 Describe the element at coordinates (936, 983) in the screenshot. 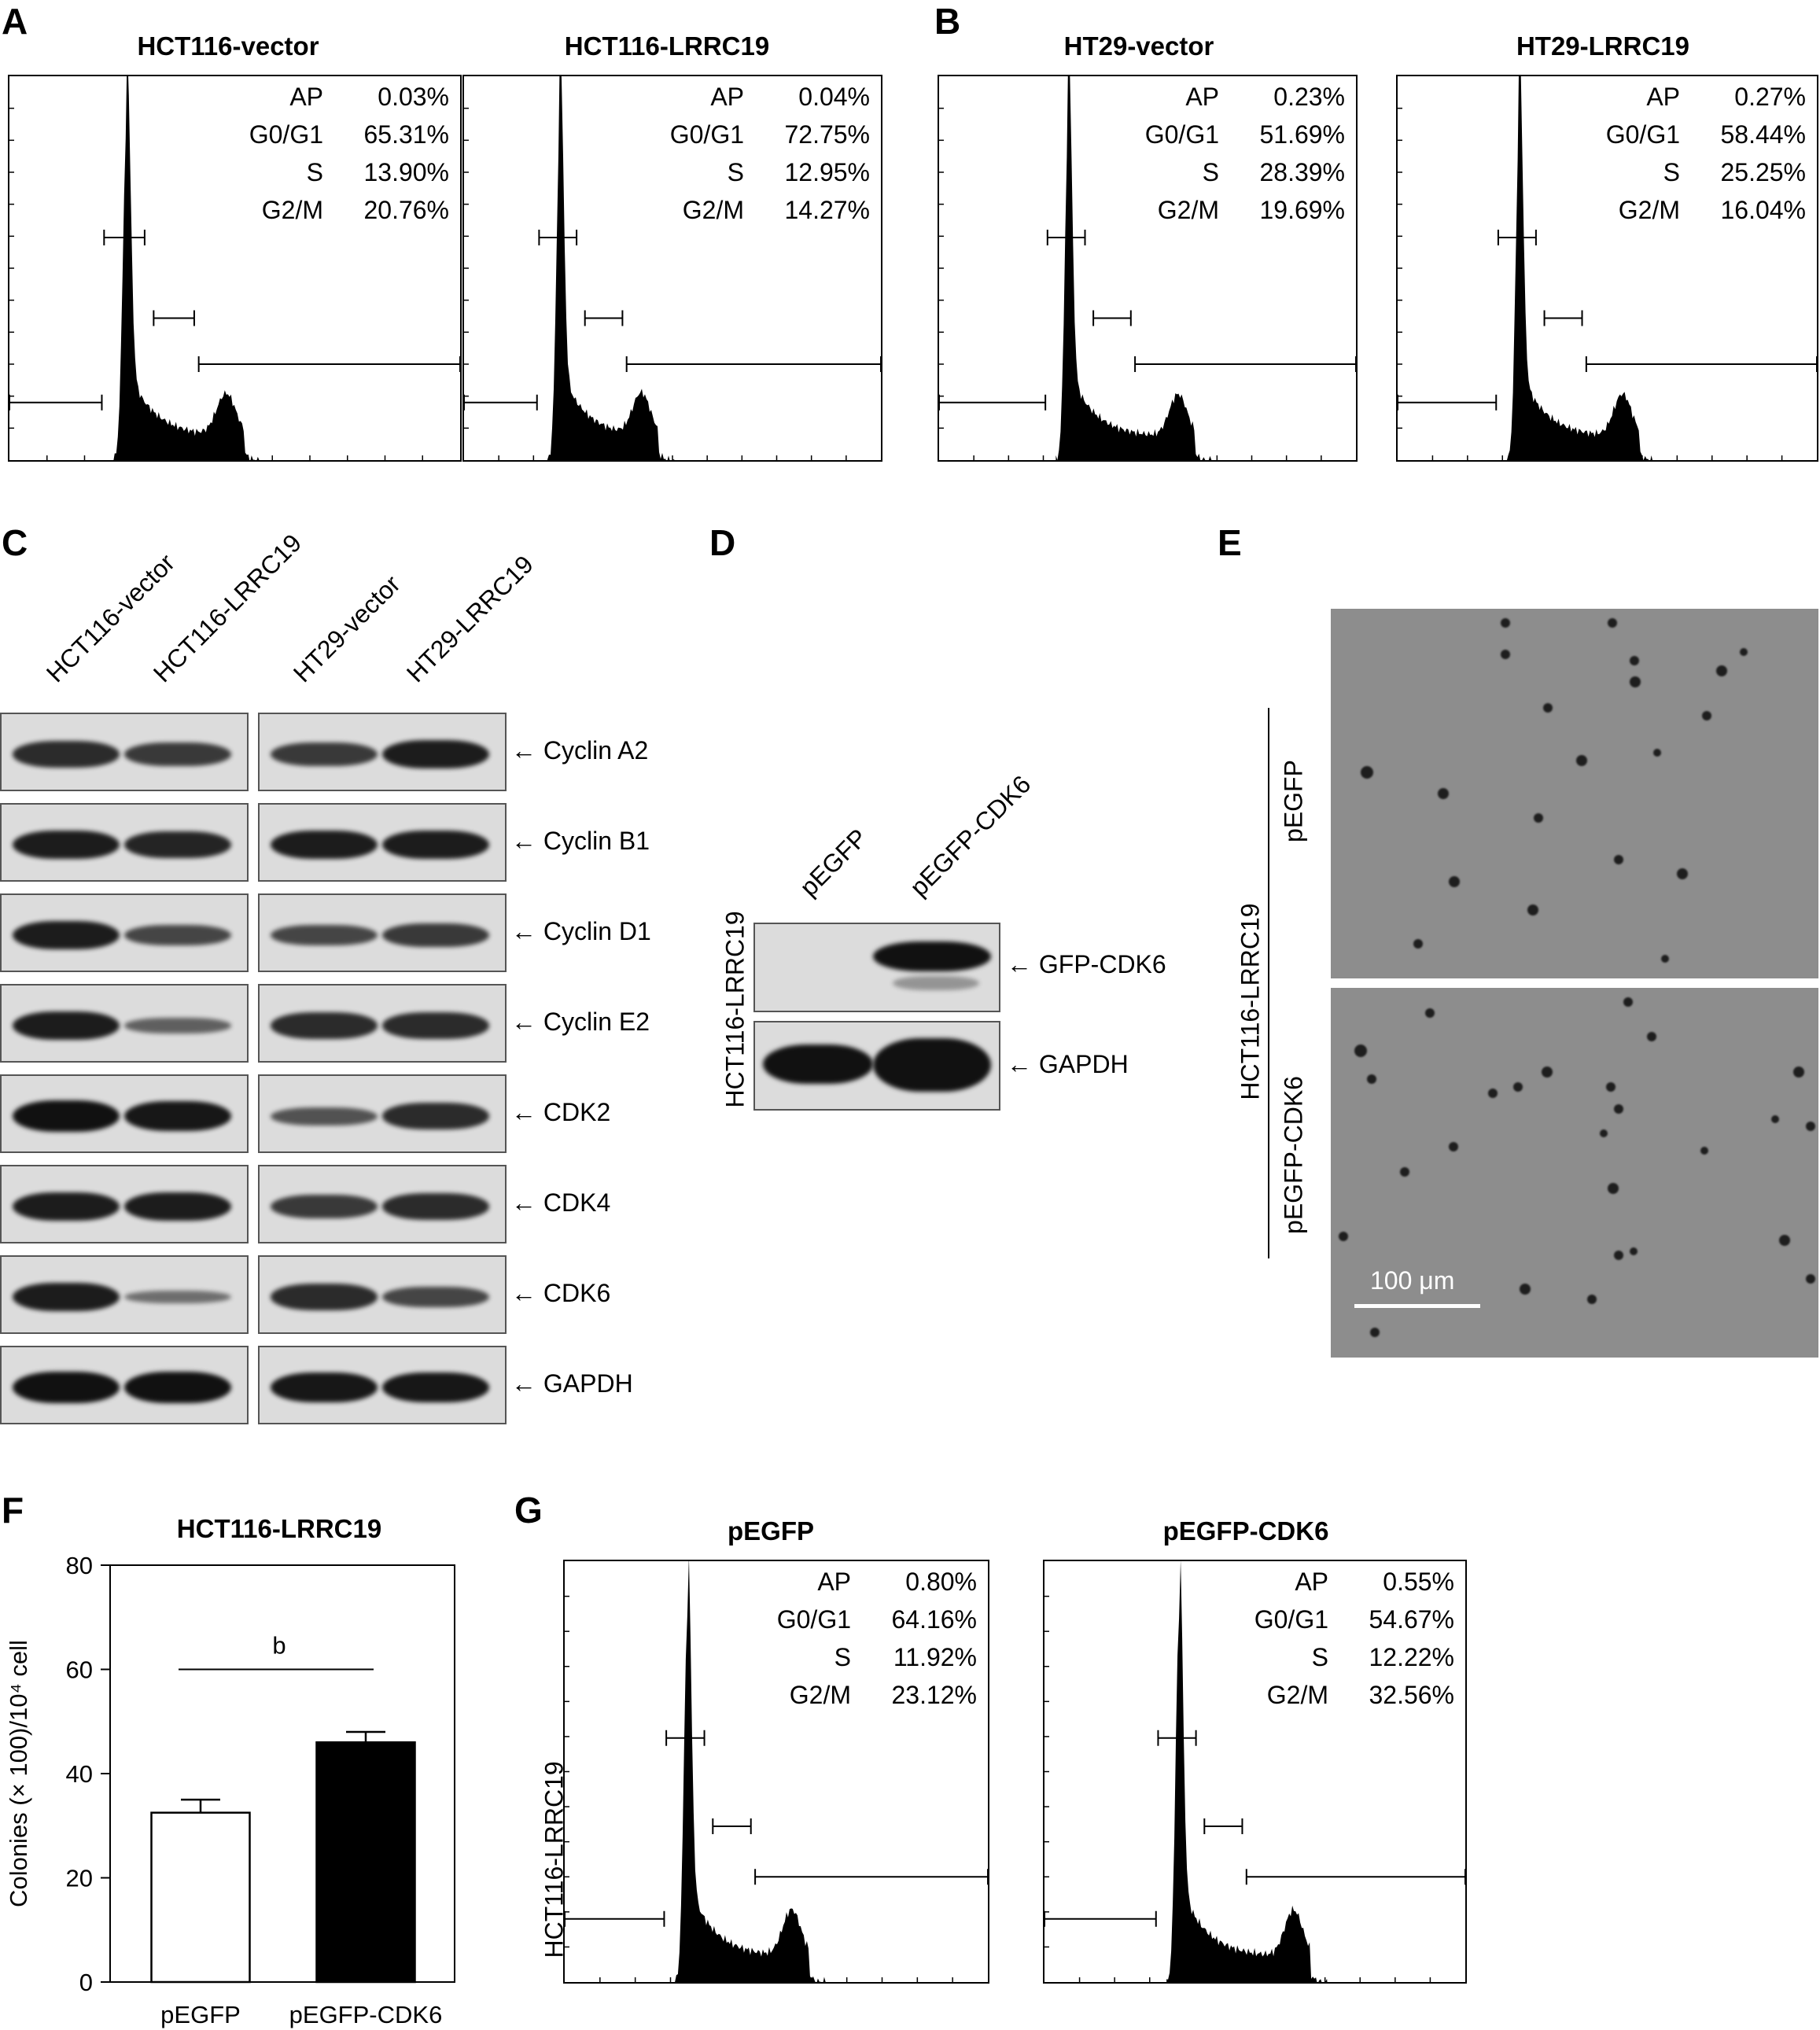

I see `band-faint` at that location.